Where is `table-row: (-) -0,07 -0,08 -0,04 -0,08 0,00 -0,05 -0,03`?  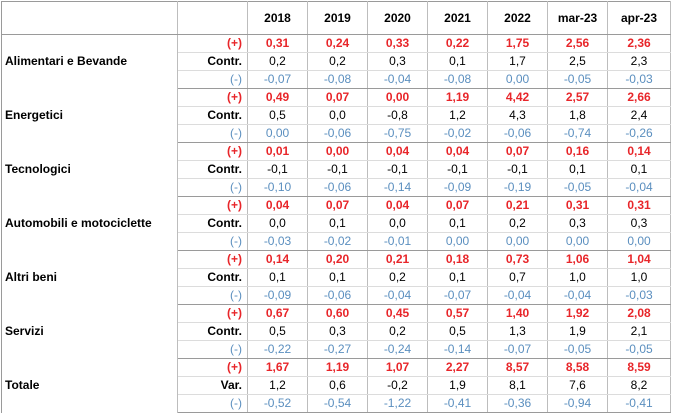 table-row: (-) -0,07 -0,08 -0,04 -0,08 0,00 -0,05 -0,03 is located at coordinates (336, 79).